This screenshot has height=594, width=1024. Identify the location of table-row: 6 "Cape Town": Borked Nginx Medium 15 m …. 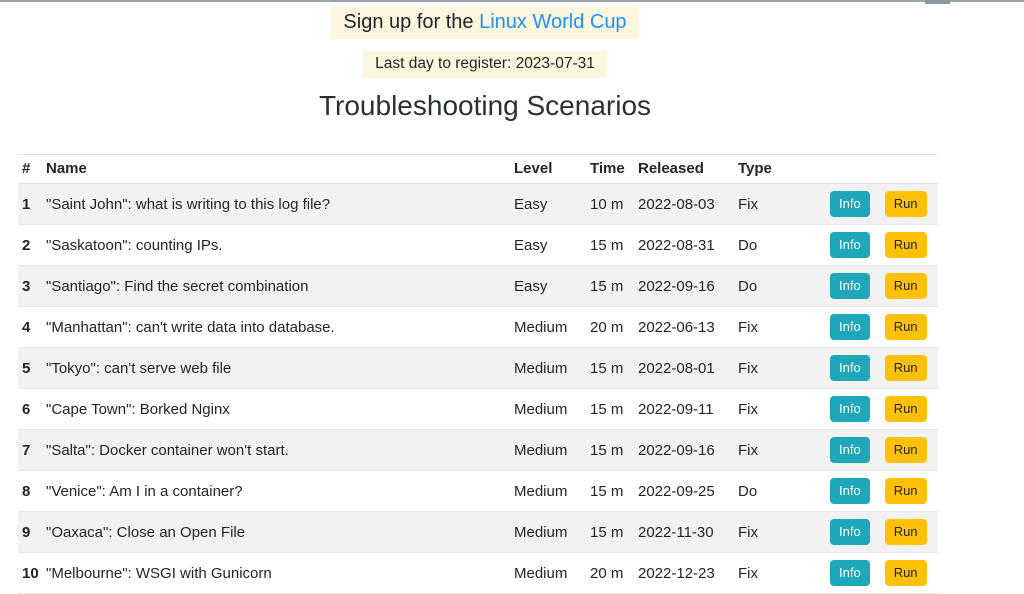
(478, 409).